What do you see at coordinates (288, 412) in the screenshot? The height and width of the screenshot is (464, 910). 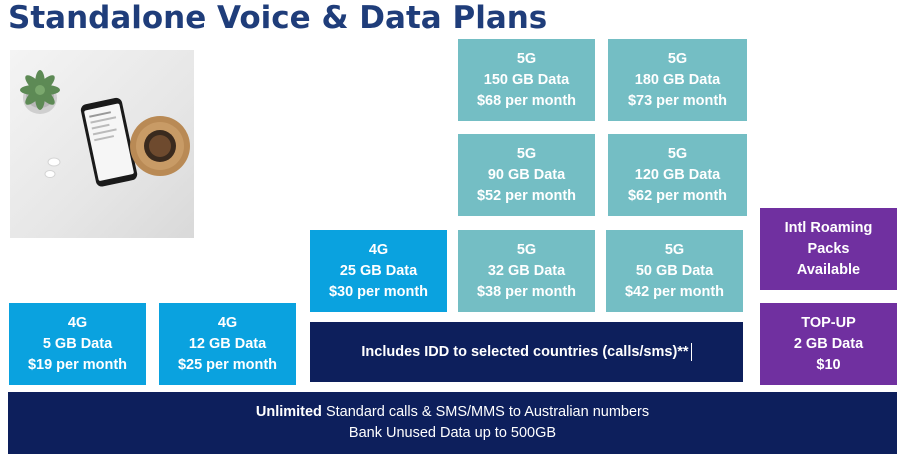 I see `unlimited-label: Unlimited` at bounding box center [288, 412].